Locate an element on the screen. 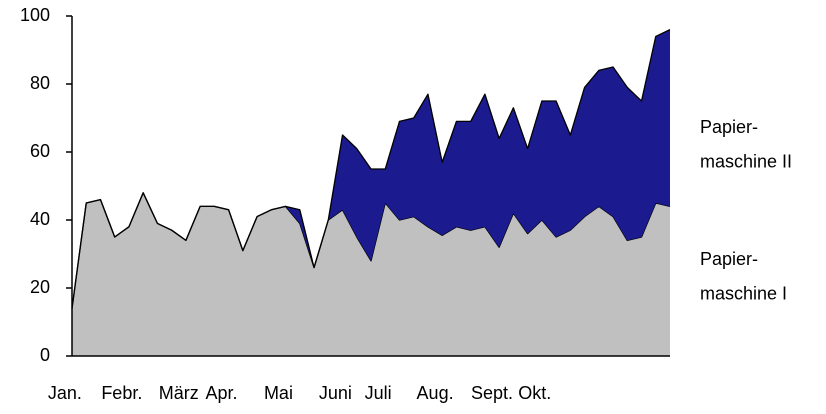  x-tick-label: Juni is located at coordinates (335, 393).